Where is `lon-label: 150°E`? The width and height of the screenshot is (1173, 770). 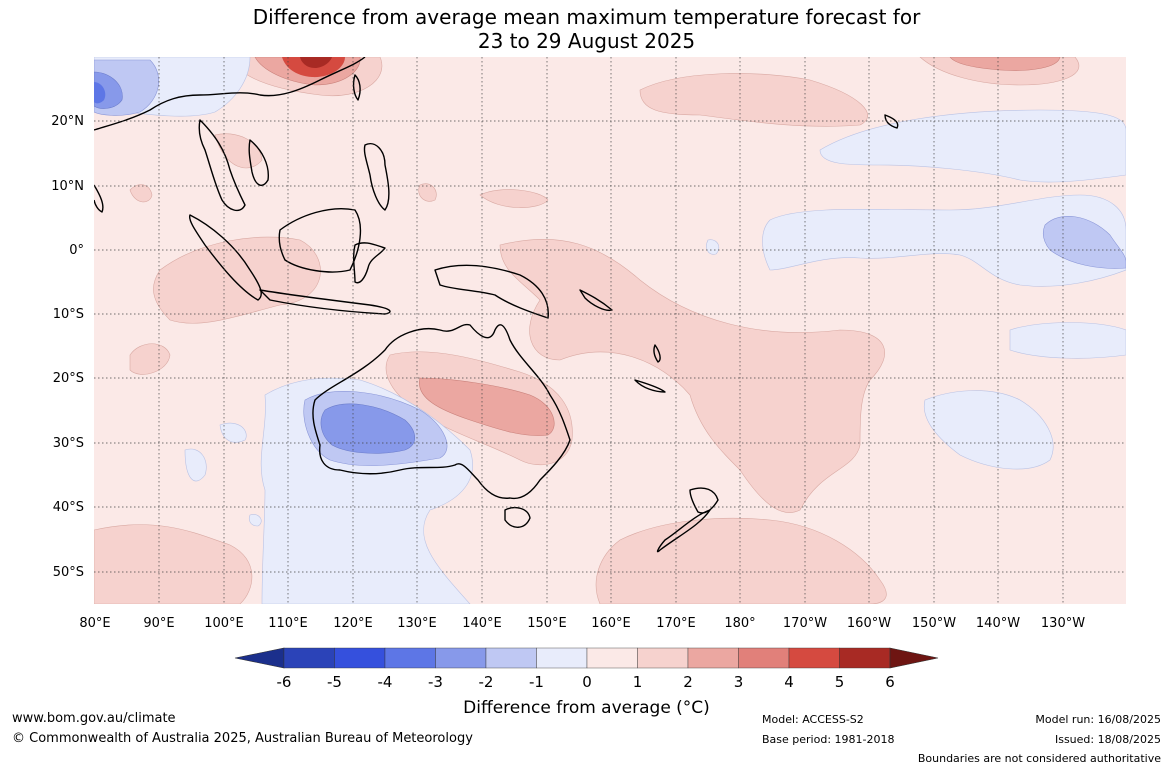 lon-label: 150°E is located at coordinates (547, 623).